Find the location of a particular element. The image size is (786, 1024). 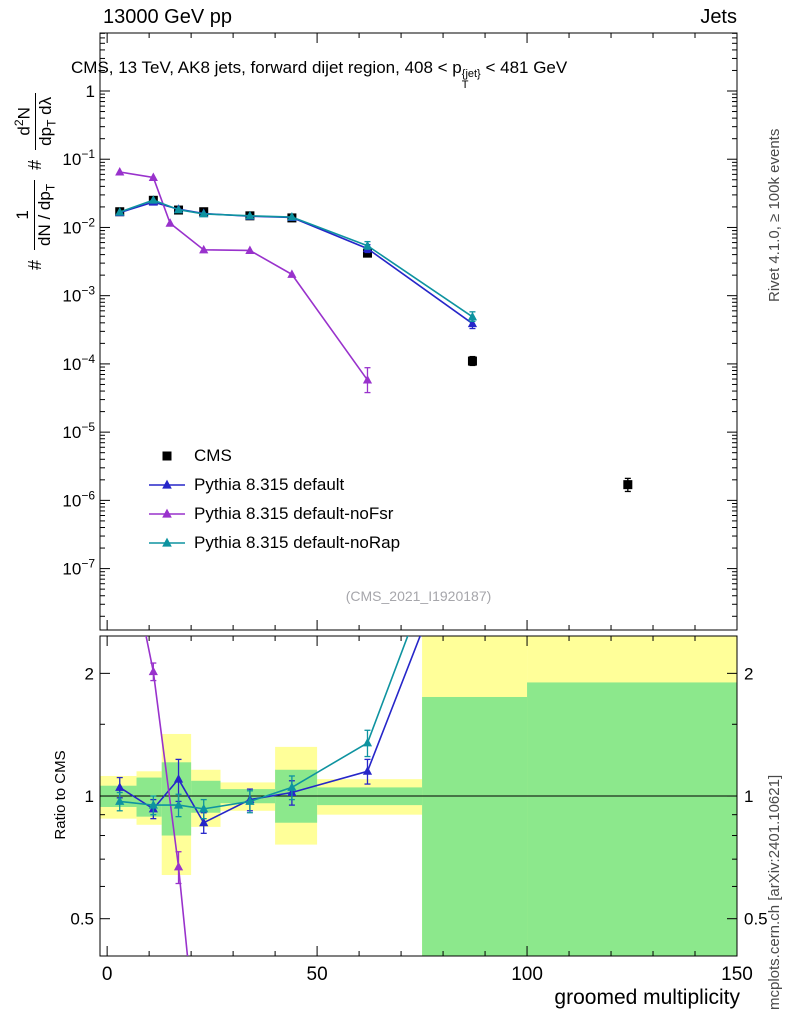

exponent: −6 is located at coordinates (88, 495).